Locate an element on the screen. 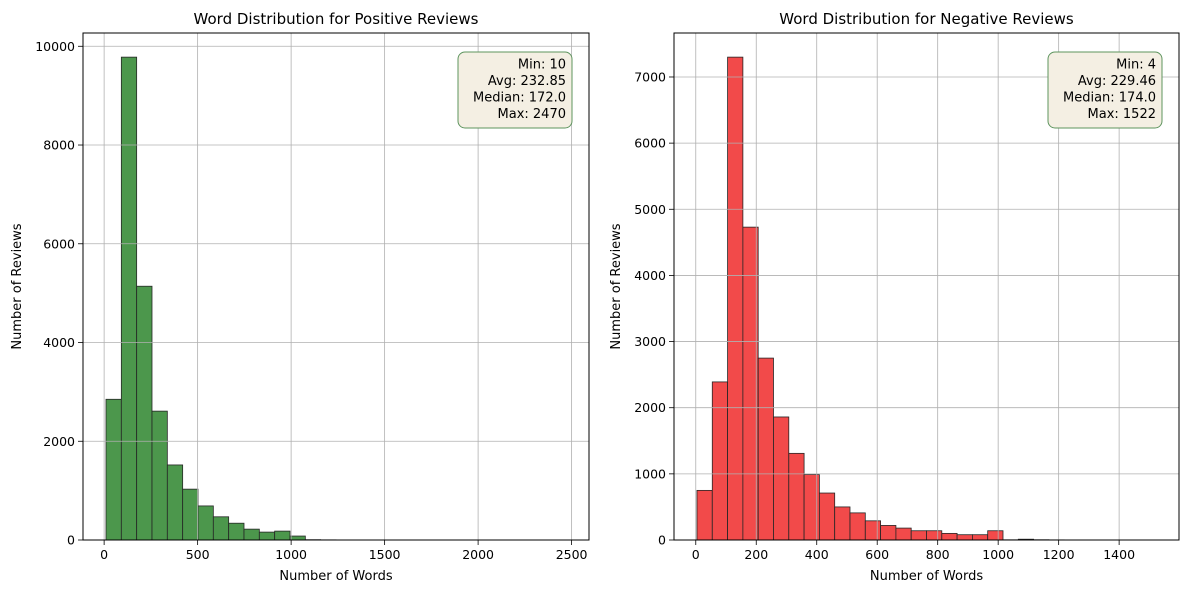 The width and height of the screenshot is (1189, 590). stats-line: Min: 10 is located at coordinates (542, 65).